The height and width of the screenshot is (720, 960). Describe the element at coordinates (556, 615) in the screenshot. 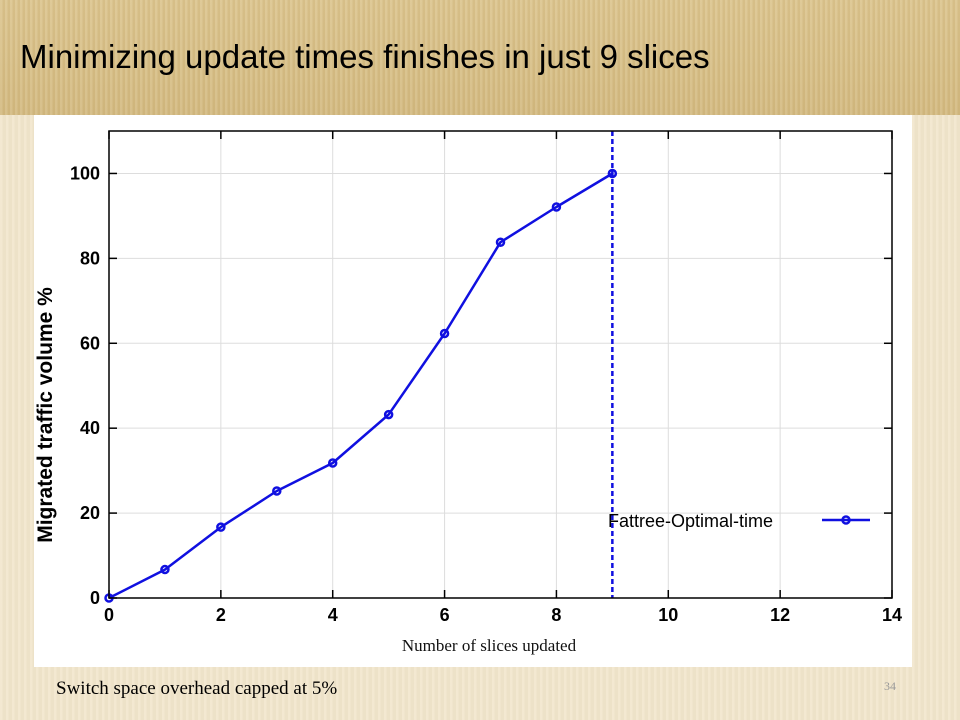

I see `x-tick-label: 8` at that location.